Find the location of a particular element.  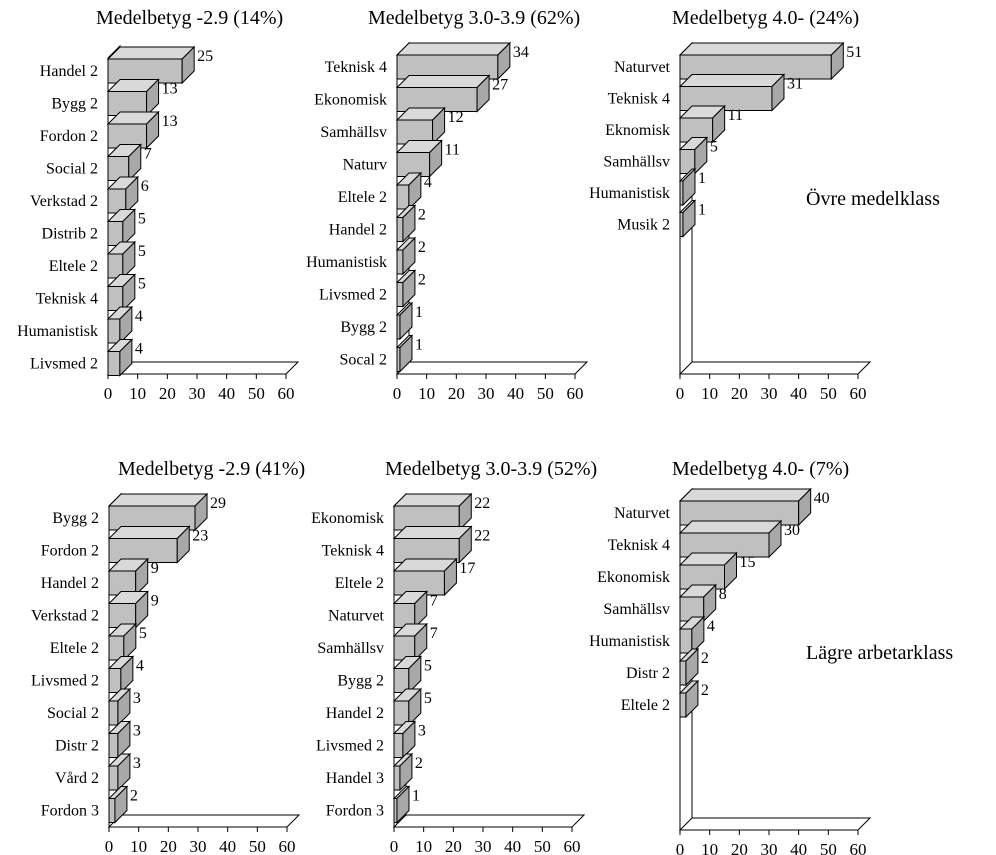

category-label: Eknomisk is located at coordinates (637, 130).